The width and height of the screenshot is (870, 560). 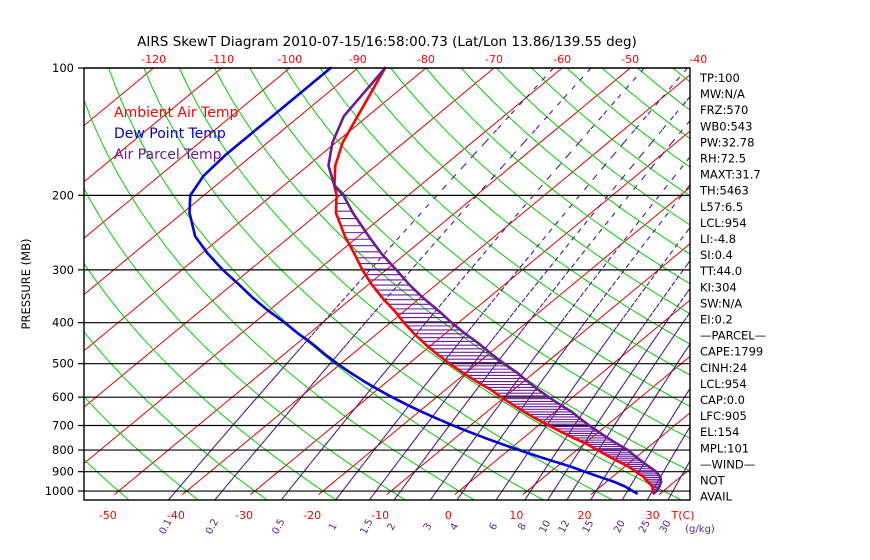 What do you see at coordinates (716, 320) in the screenshot?
I see `parameter-item: EI:0.2` at bounding box center [716, 320].